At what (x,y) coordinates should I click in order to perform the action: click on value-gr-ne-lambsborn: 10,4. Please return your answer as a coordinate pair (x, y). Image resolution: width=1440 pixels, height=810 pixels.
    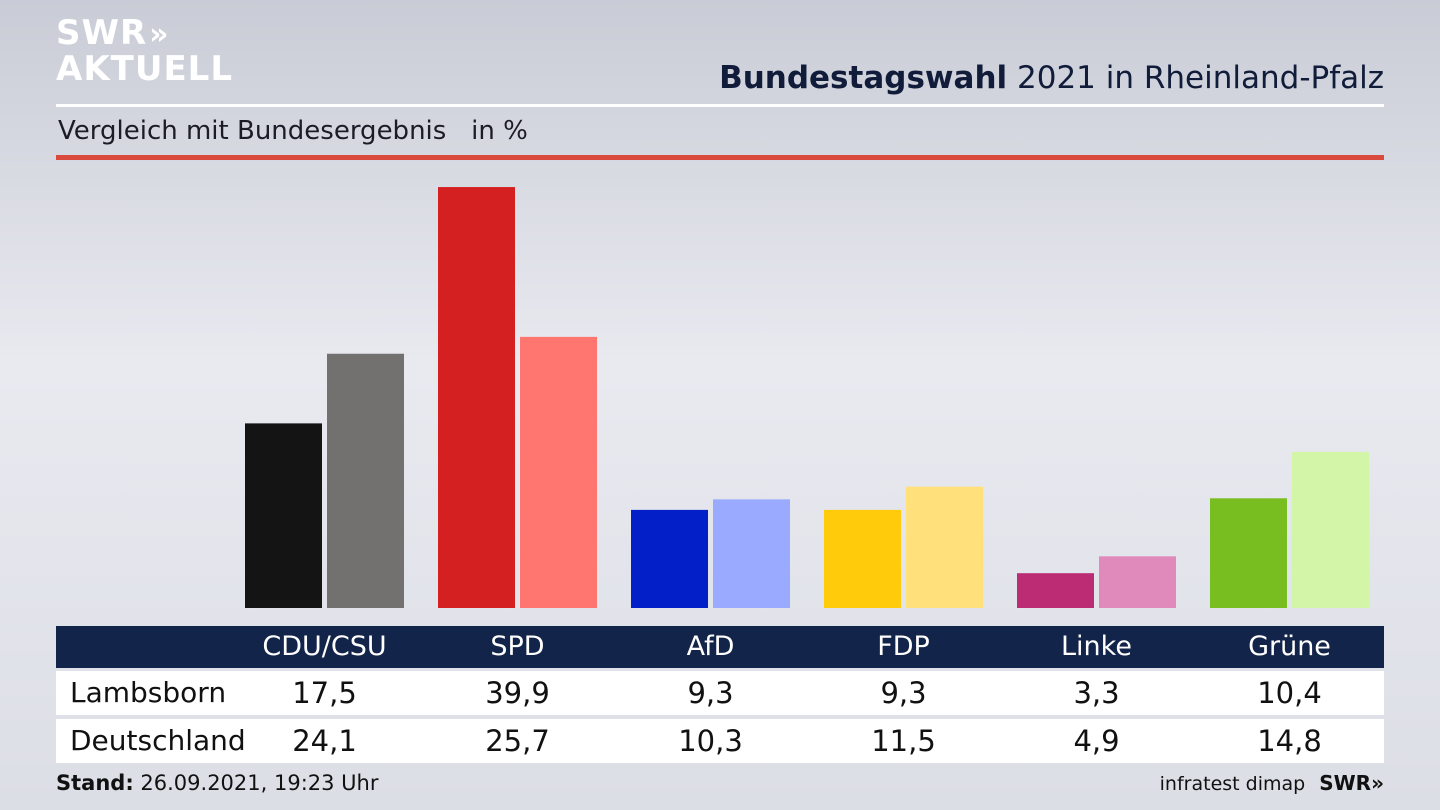
    Looking at the image, I should click on (1289, 693).